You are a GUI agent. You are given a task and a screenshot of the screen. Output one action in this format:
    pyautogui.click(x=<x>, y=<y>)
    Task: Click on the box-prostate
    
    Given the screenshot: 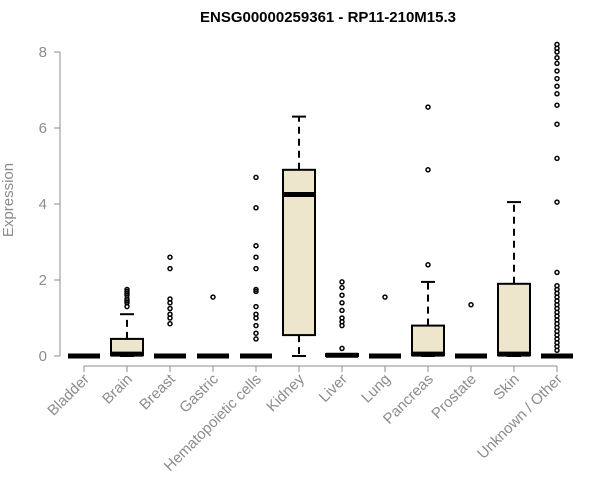 What is the action you would take?
    pyautogui.click(x=471, y=330)
    